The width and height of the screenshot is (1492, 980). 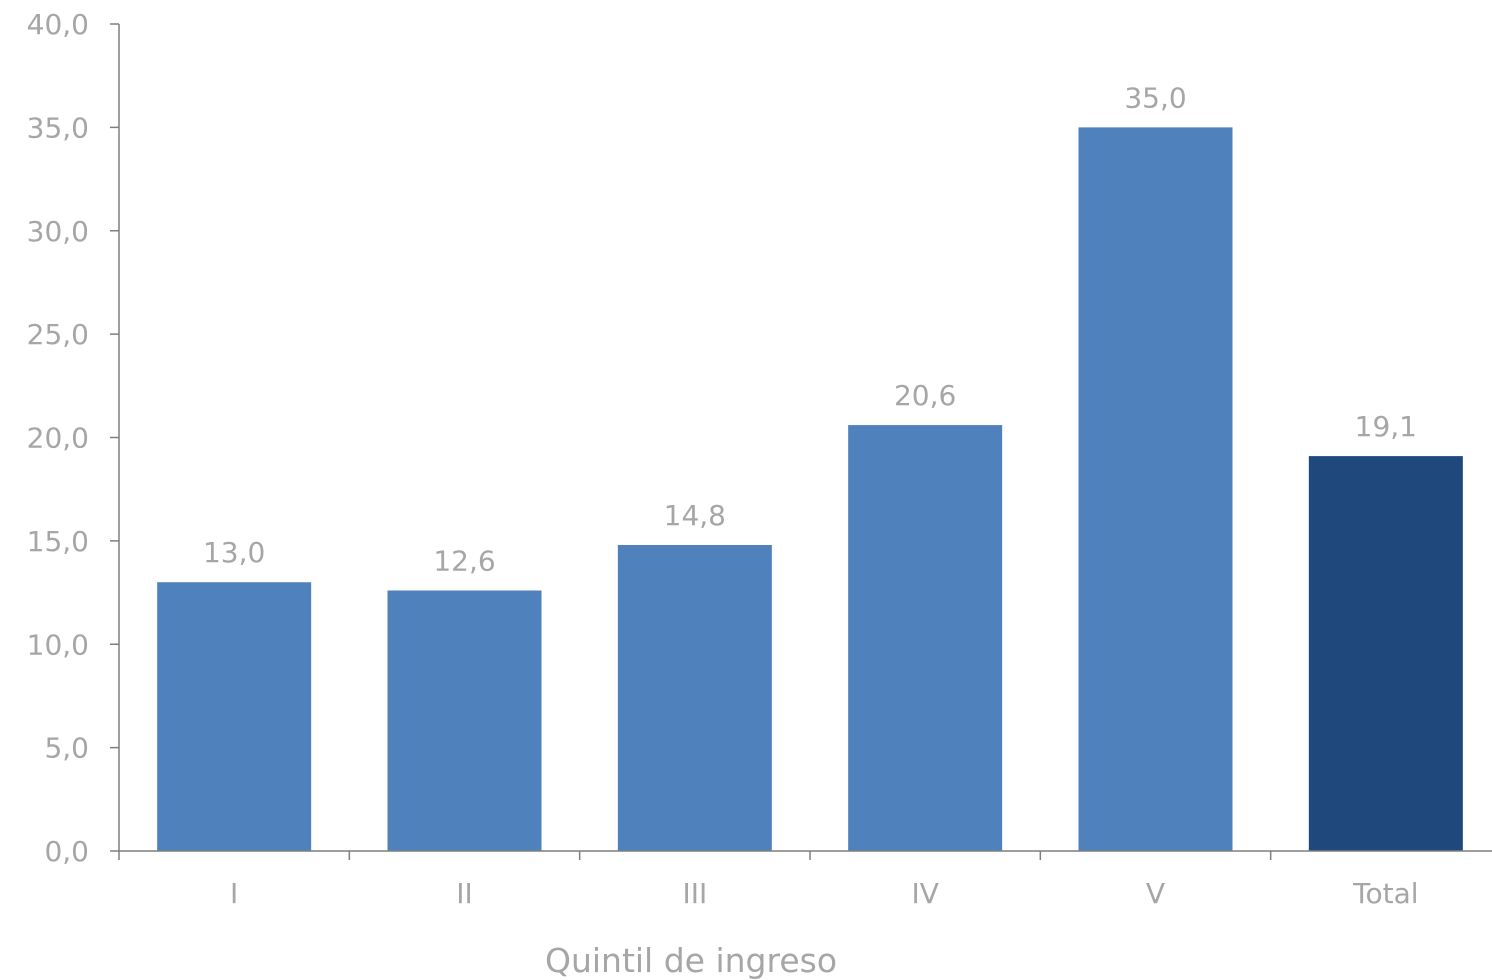 What do you see at coordinates (925, 395) in the screenshot?
I see `bar-value-label: 20,6` at bounding box center [925, 395].